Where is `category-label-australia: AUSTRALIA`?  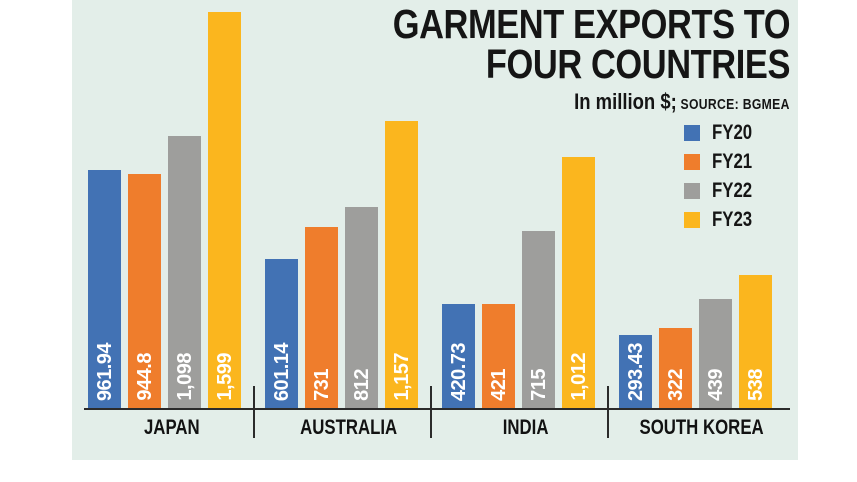
category-label-australia: AUSTRALIA is located at coordinates (349, 427).